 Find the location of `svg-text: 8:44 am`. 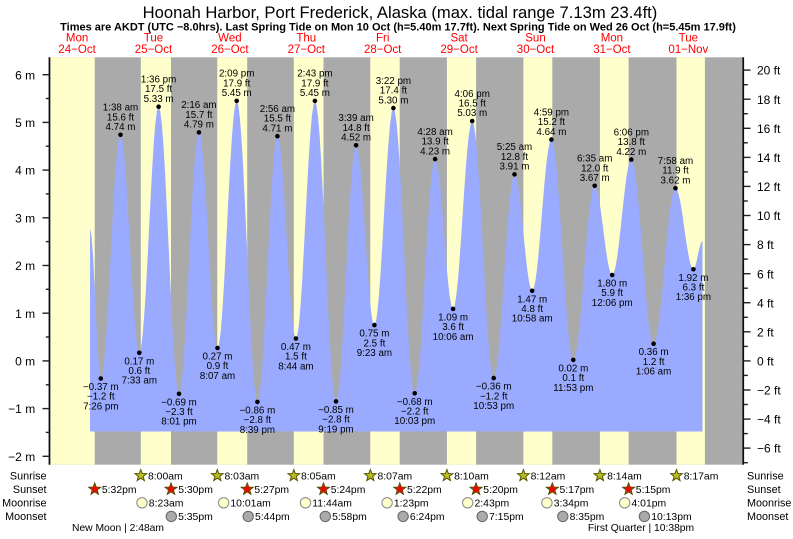

svg-text: 8:44 am is located at coordinates (295, 366).